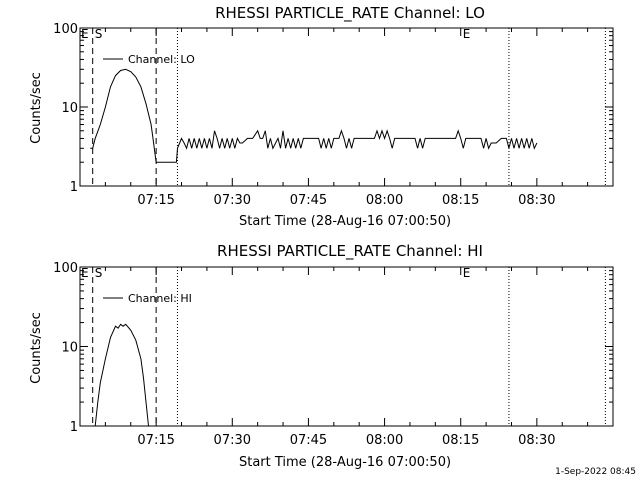 This screenshot has height=480, width=640. Describe the element at coordinates (314, 115) in the screenshot. I see `series-line-lo` at that location.